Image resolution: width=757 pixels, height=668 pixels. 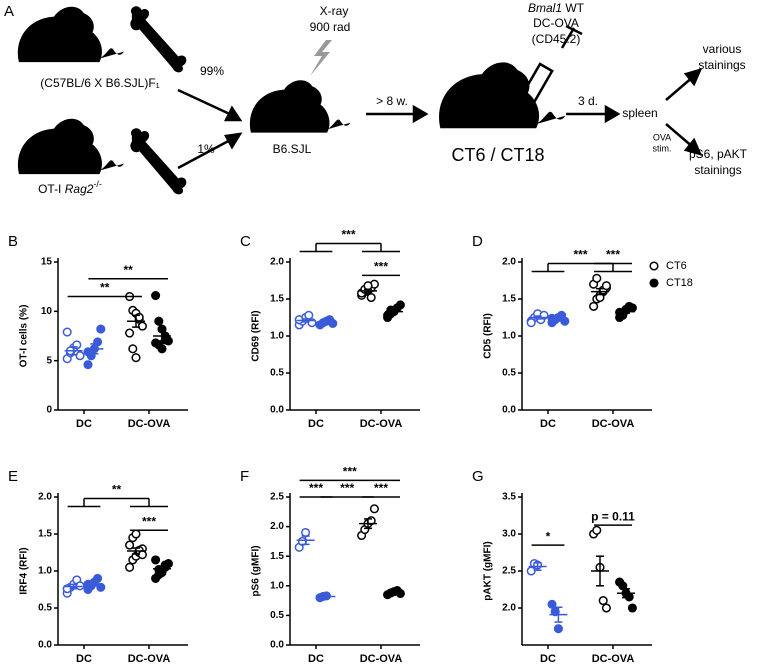 What do you see at coordinates (478, 476) in the screenshot?
I see `panel-label: G` at bounding box center [478, 476].